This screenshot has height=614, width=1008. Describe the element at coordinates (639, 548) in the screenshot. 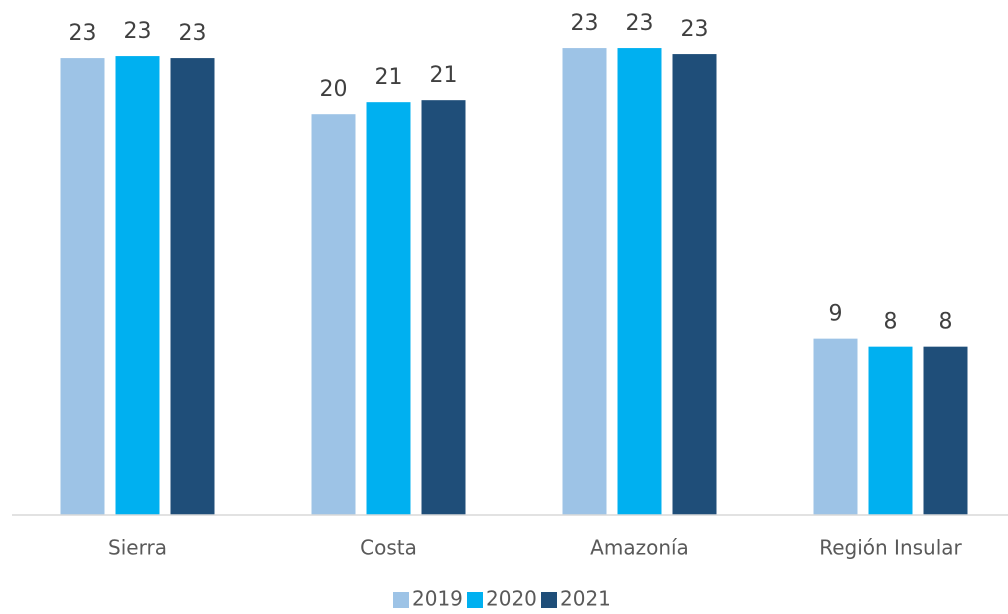

I see `x-tick-label: Amazonía` at that location.